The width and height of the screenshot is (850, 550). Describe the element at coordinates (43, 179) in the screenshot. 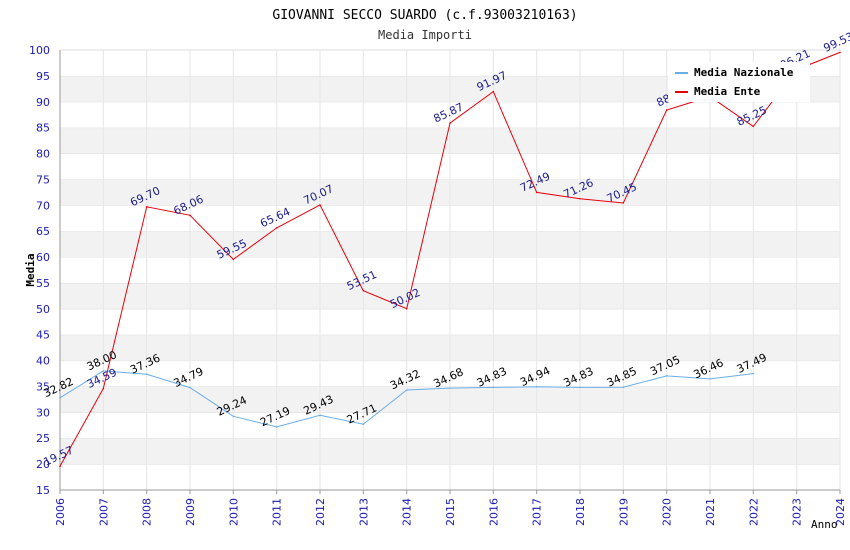

I see `y-tick-label: 75` at that location.